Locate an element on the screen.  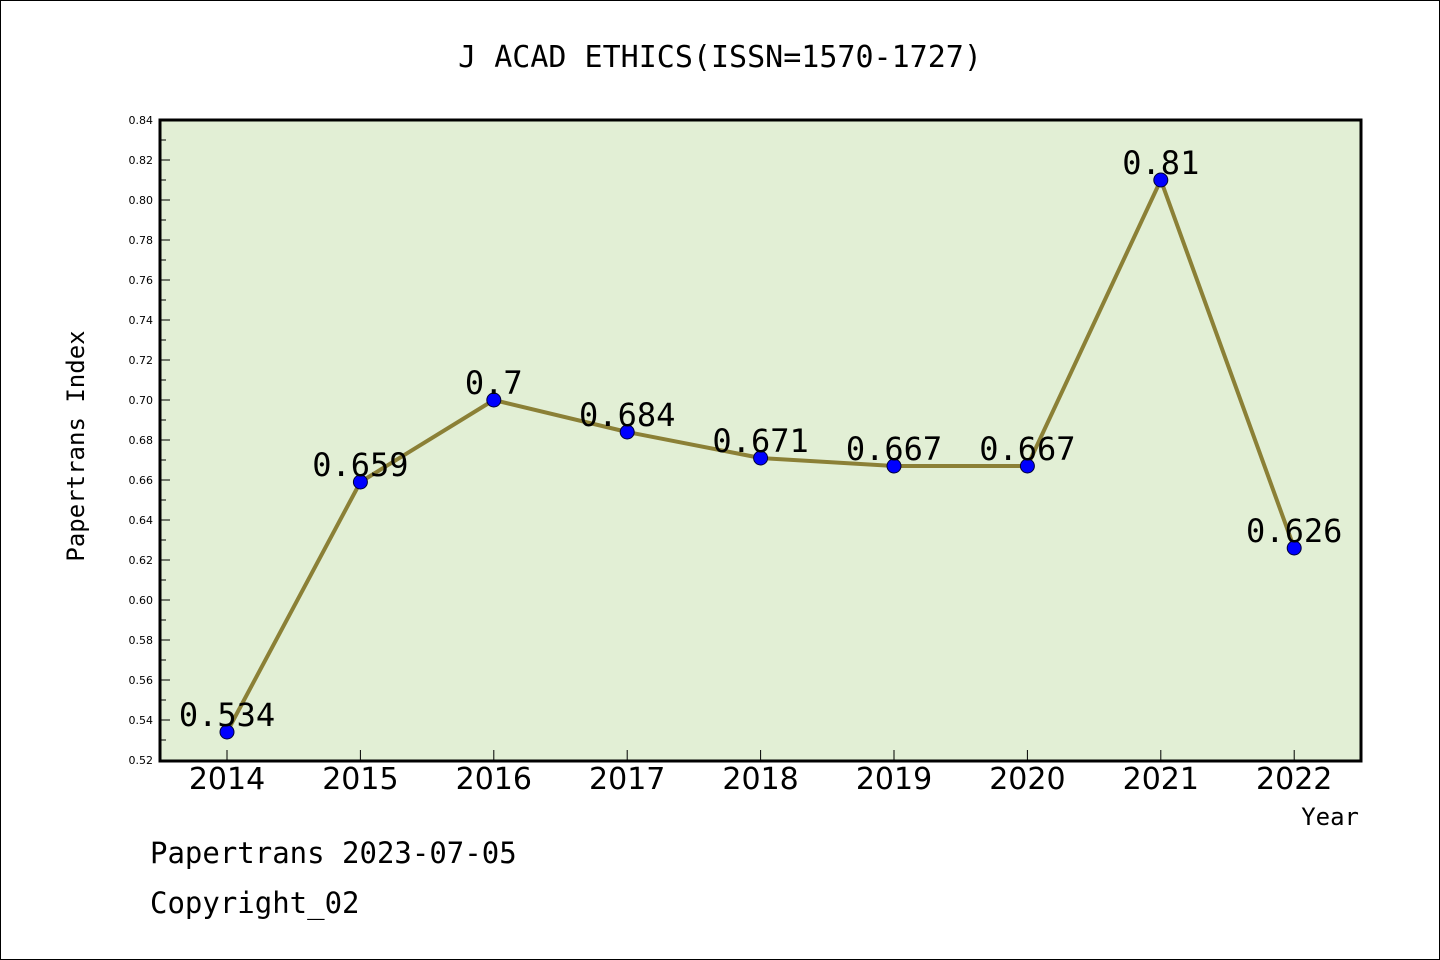
data-label: 0.534 is located at coordinates (227, 715).